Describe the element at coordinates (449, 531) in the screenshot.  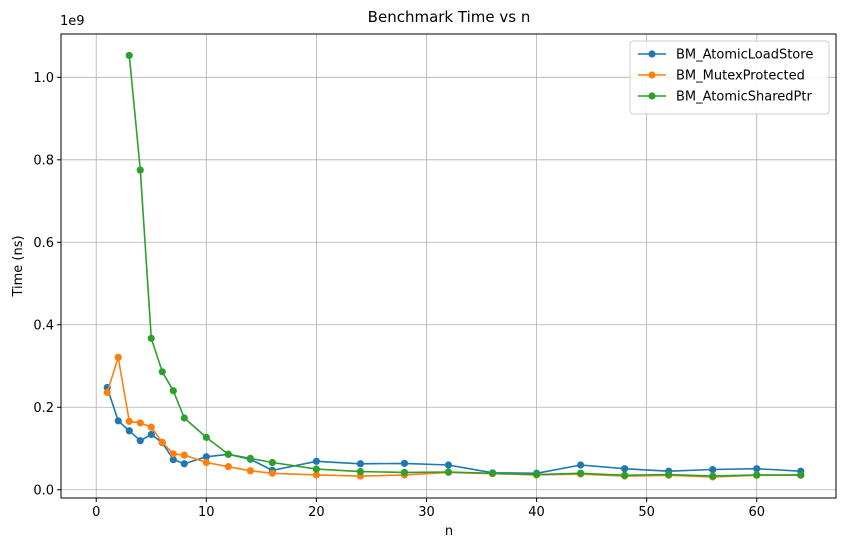
I see `x-axis-label: n` at that location.